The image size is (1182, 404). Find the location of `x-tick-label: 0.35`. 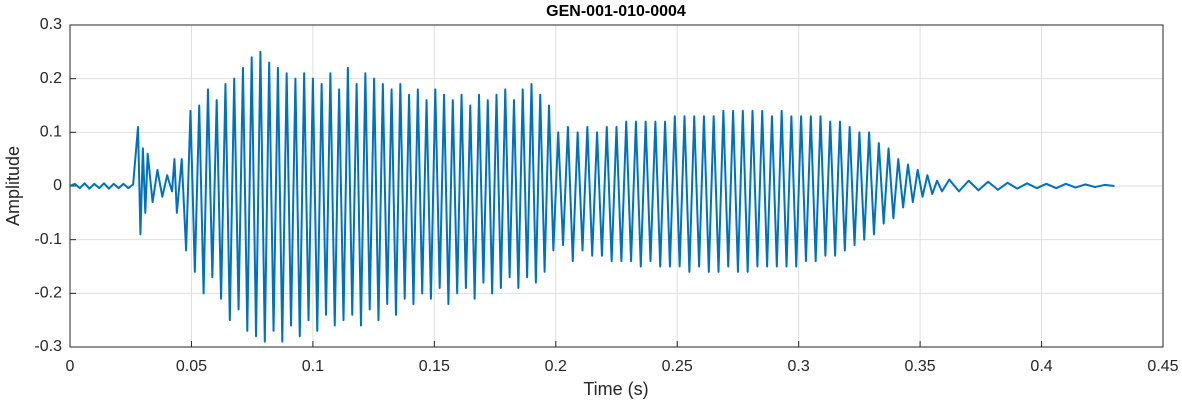

x-tick-label: 0.35 is located at coordinates (920, 366).